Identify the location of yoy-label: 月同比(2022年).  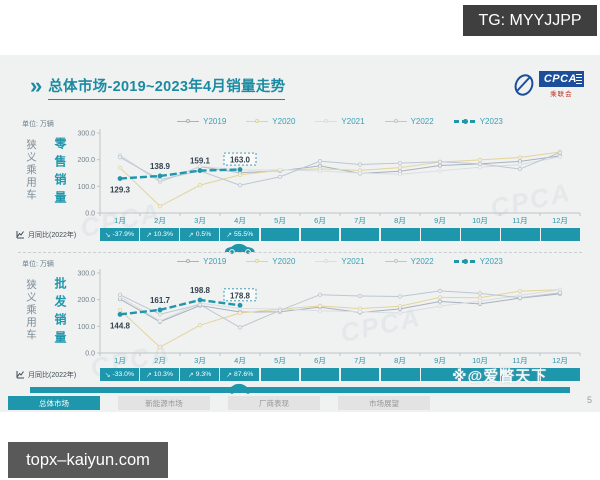
(57, 234).